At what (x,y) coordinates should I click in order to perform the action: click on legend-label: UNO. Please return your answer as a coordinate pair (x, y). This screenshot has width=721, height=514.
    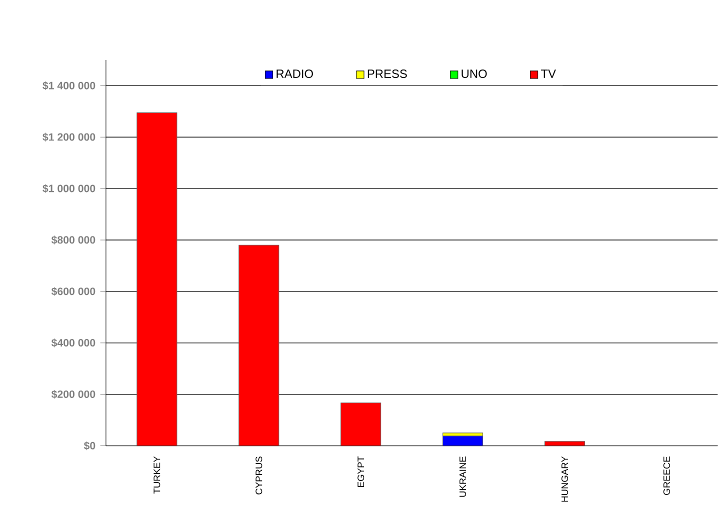
    Looking at the image, I should click on (474, 74).